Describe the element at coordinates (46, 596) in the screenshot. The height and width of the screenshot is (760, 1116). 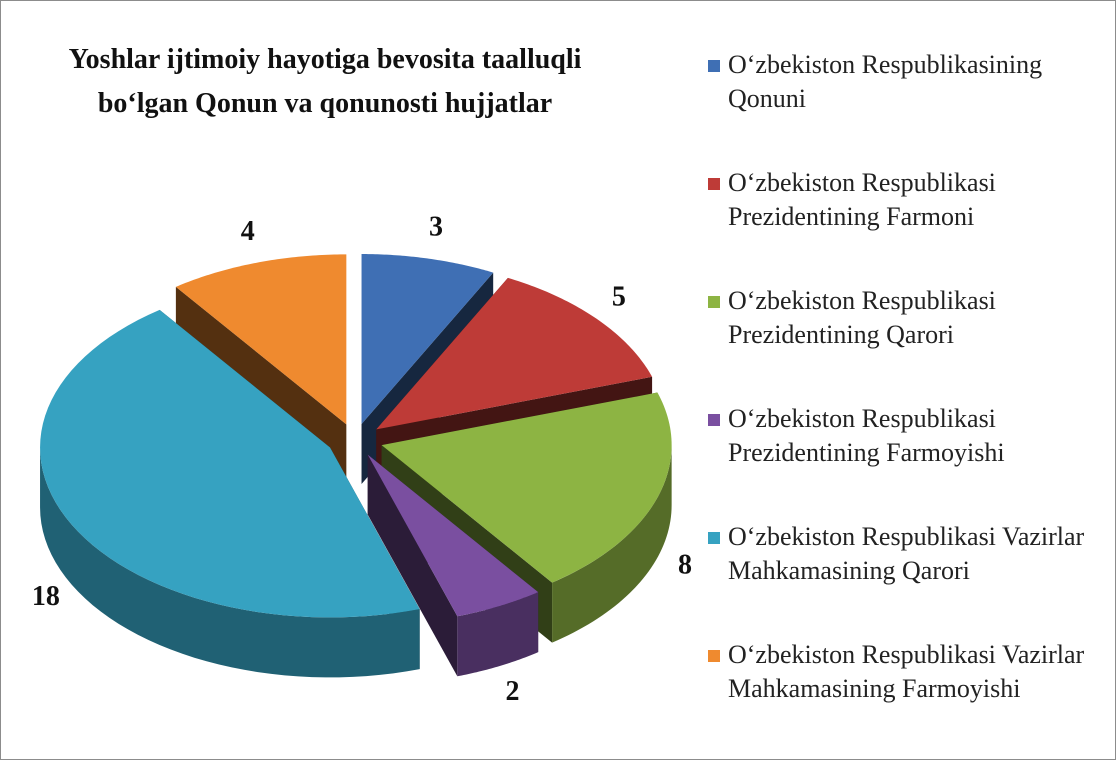
I see `data-label: 18` at that location.